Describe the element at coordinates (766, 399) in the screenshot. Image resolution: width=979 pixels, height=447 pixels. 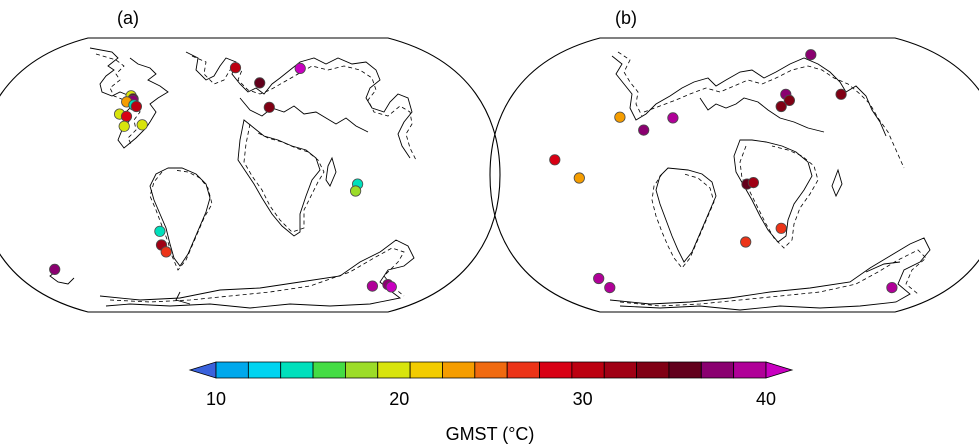
I see `colorbar-tick-label: 40` at that location.